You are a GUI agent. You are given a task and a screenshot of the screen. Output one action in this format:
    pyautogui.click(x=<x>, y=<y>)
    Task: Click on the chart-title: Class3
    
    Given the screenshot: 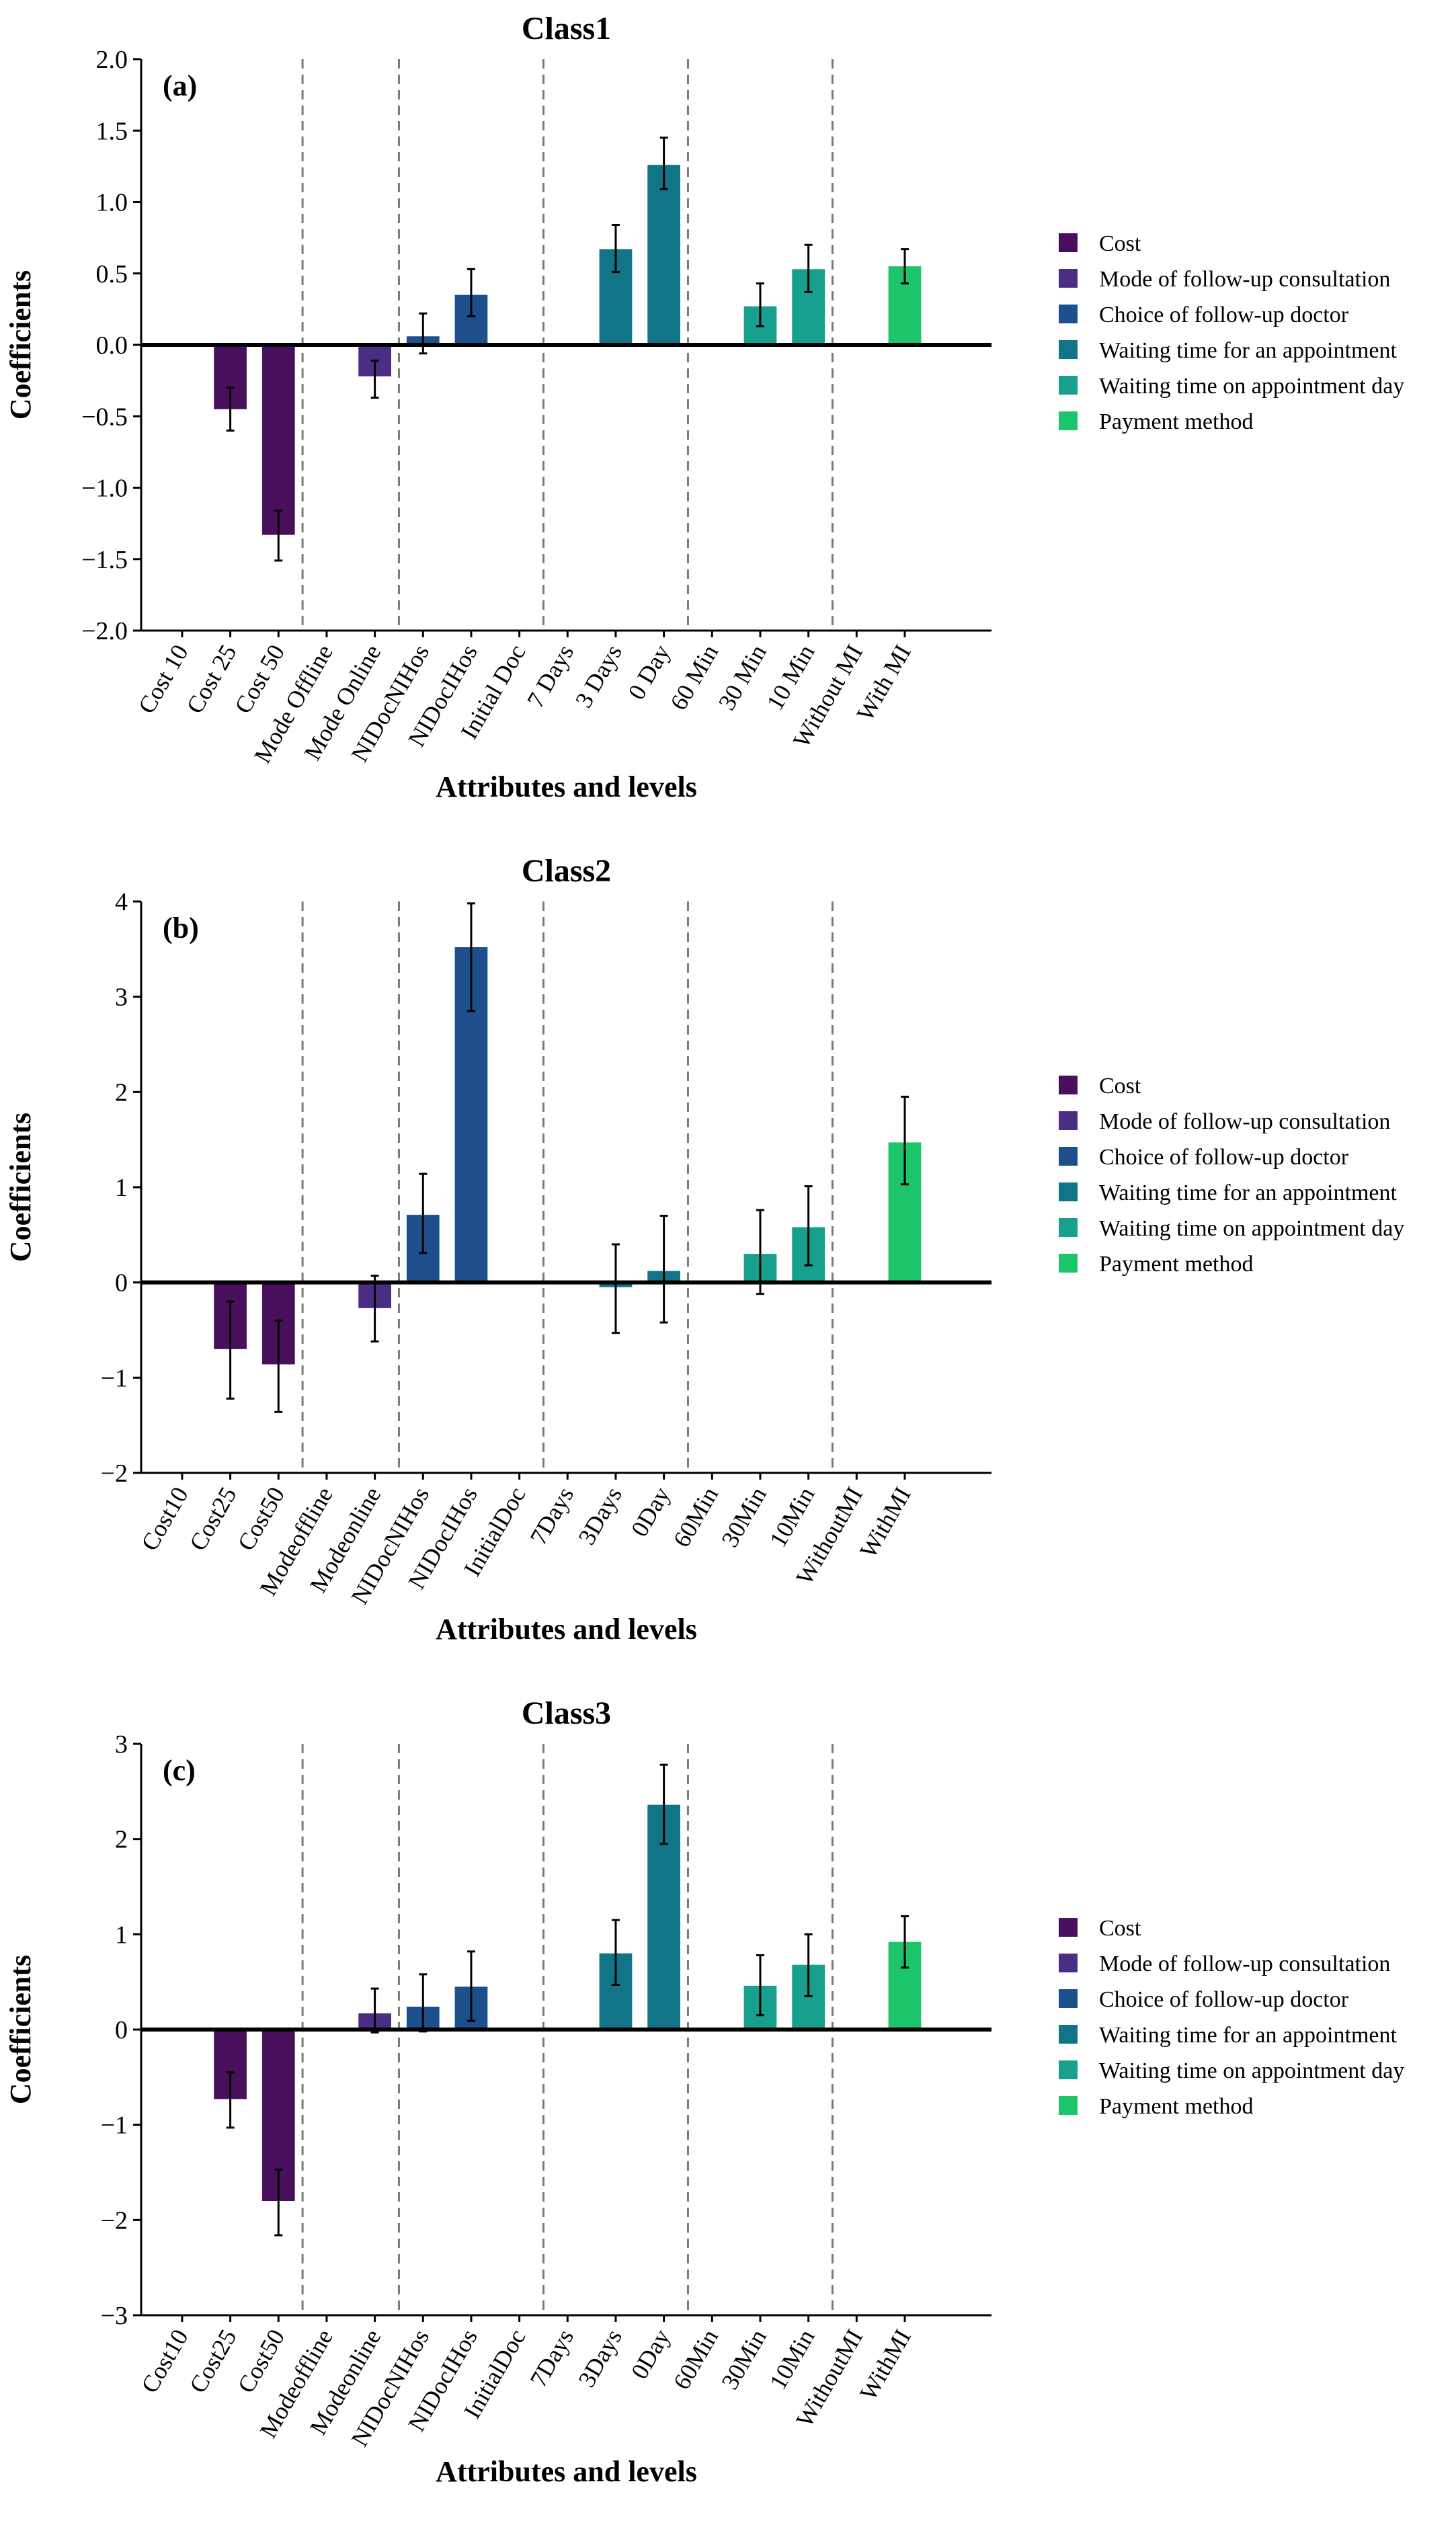 What is the action you would take?
    pyautogui.click(x=566, y=1713)
    